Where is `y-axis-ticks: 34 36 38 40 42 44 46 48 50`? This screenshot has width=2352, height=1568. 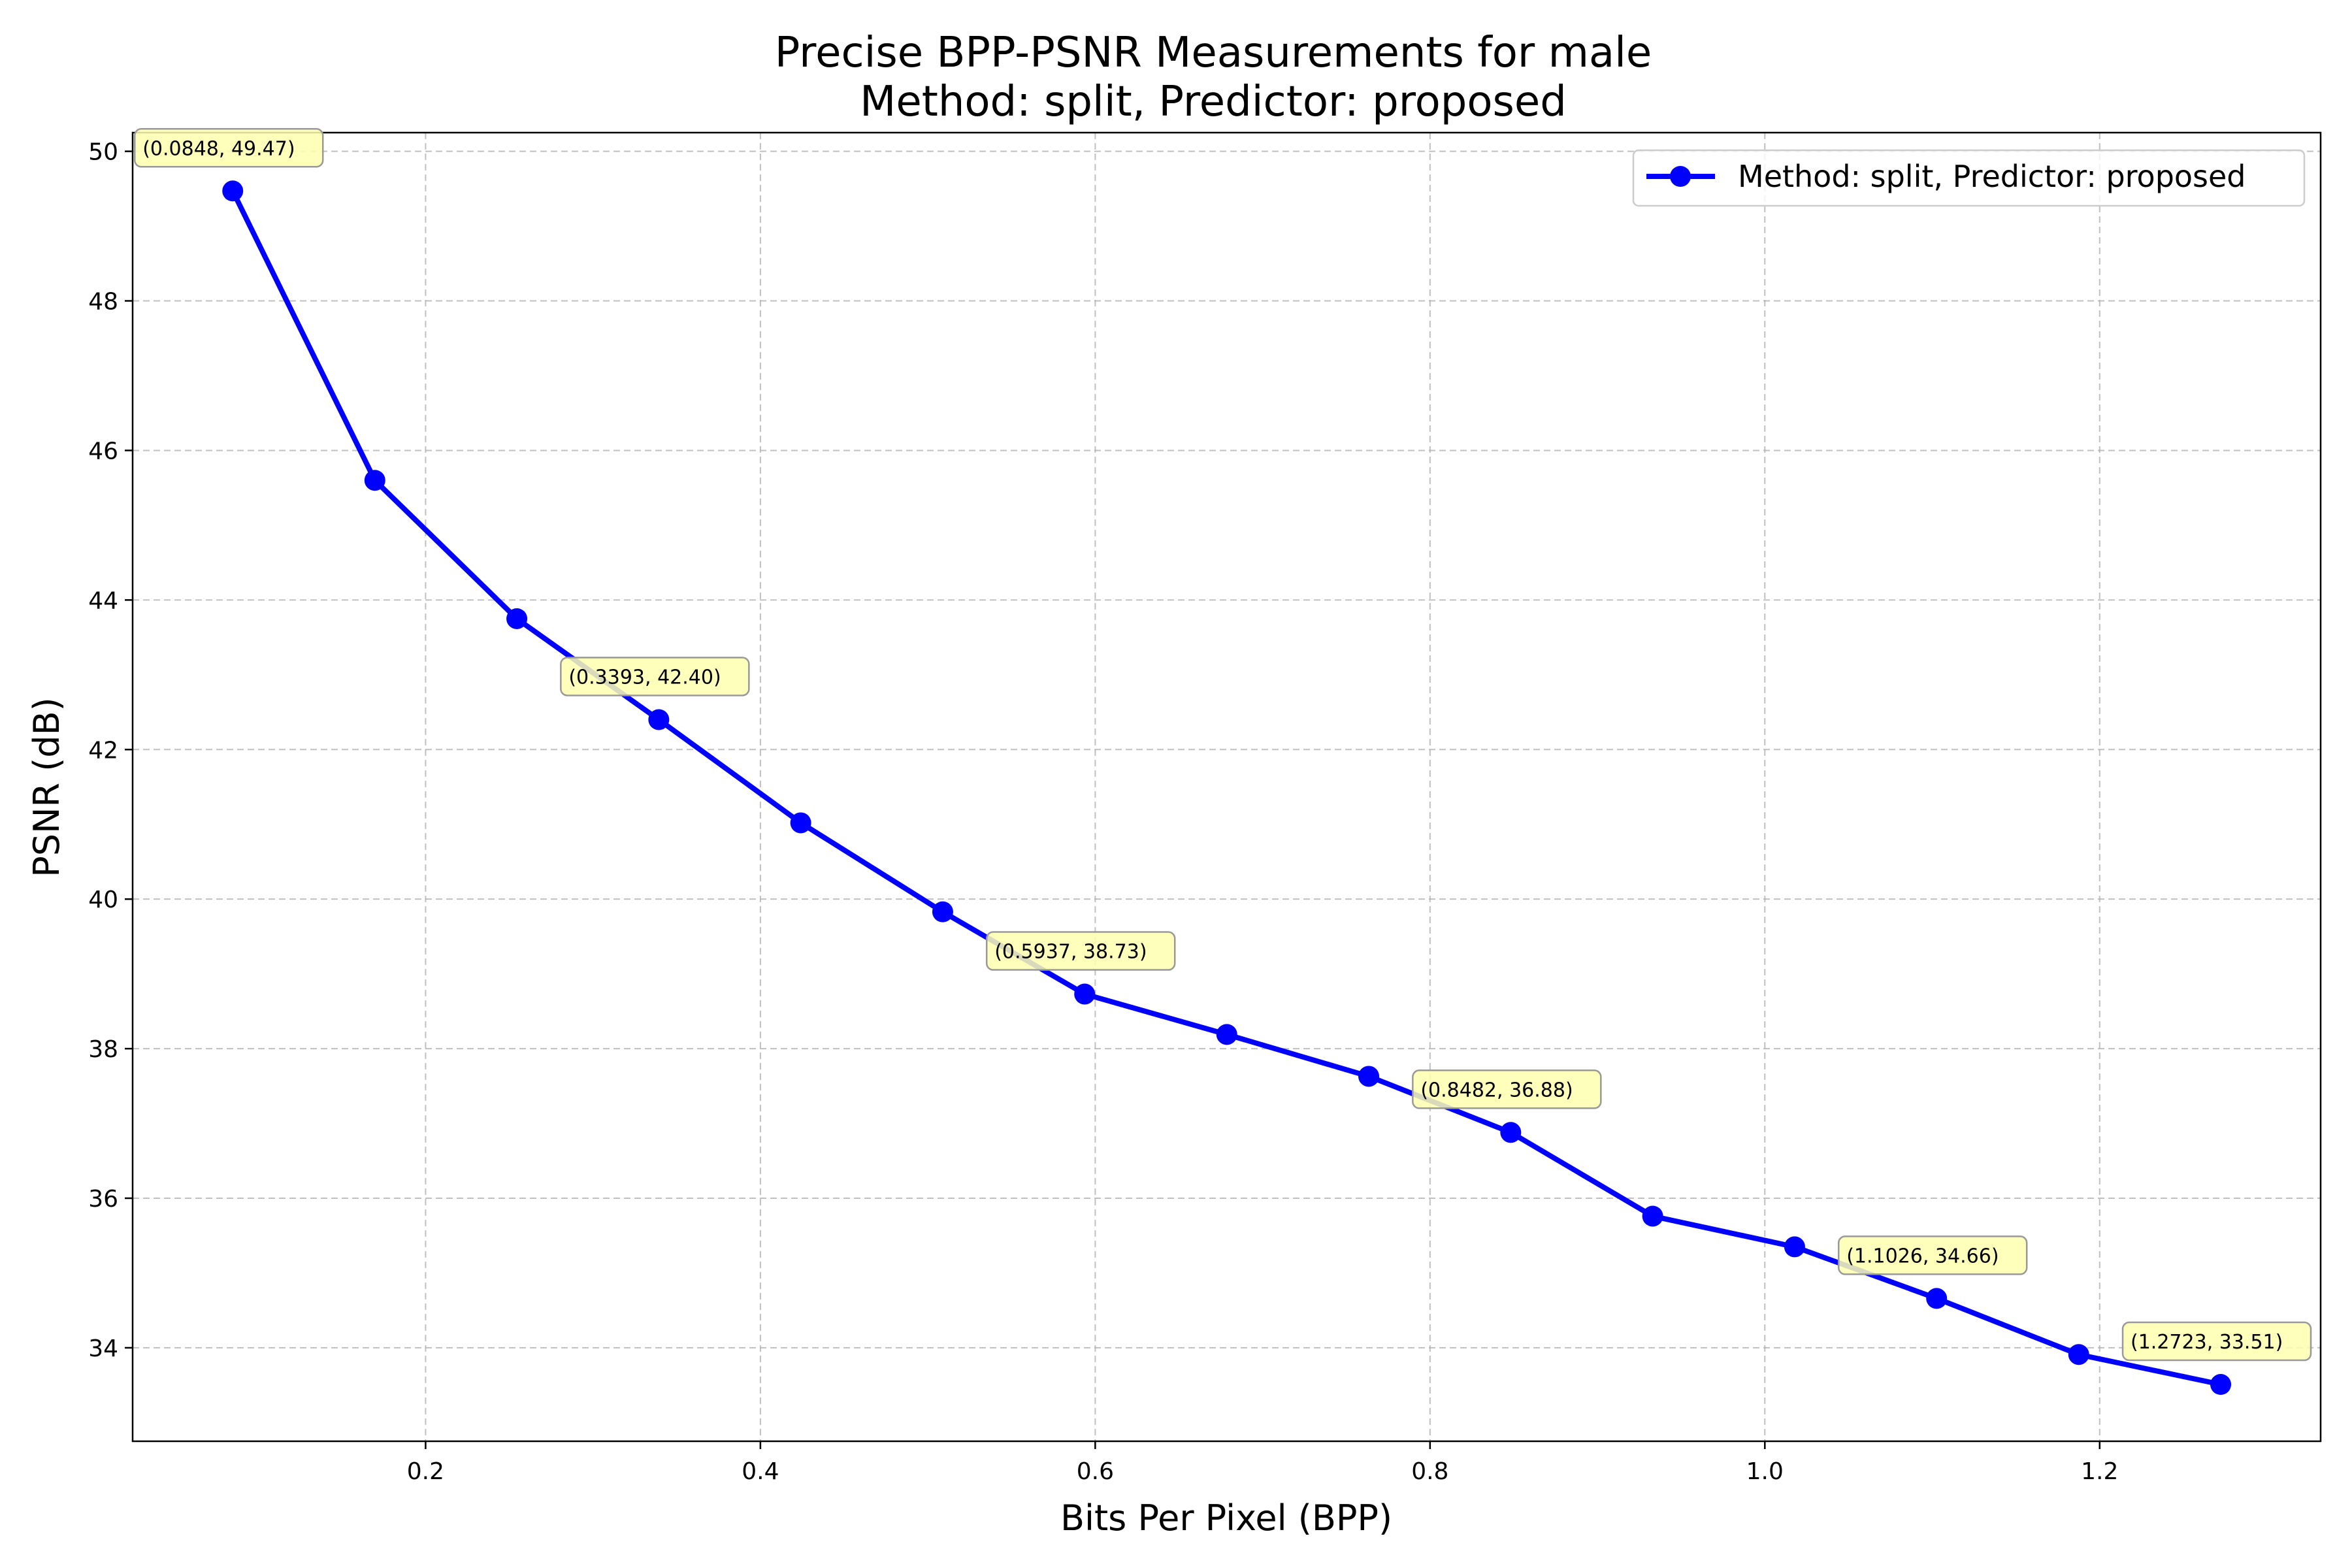 y-axis-ticks: 34 36 38 40 42 44 46 48 50 is located at coordinates (110, 750).